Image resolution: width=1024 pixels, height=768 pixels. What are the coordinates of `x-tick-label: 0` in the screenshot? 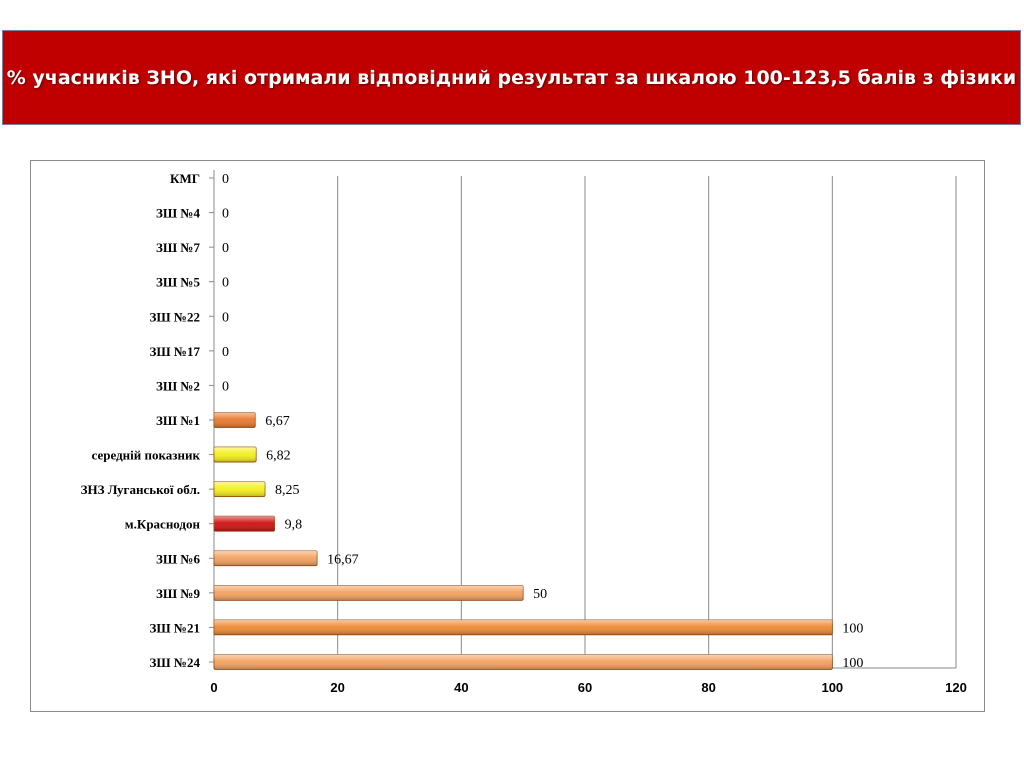 It's located at (213, 687).